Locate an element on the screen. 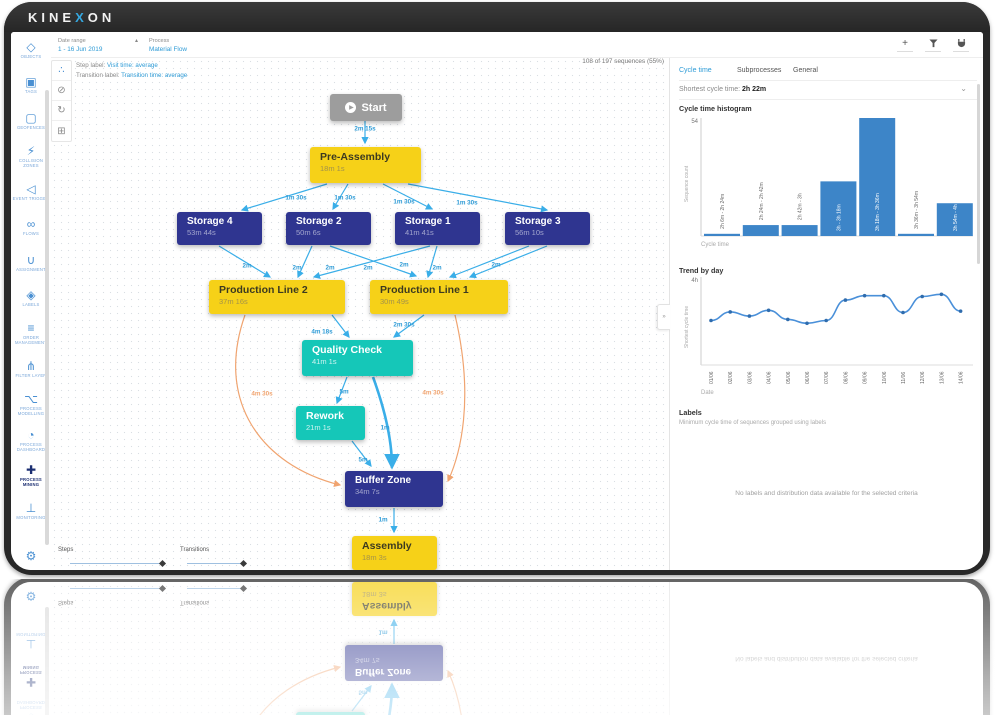 The height and width of the screenshot is (715, 995). sidebar-item-assignment: ∪ Assignment is located at coordinates (31, 263).